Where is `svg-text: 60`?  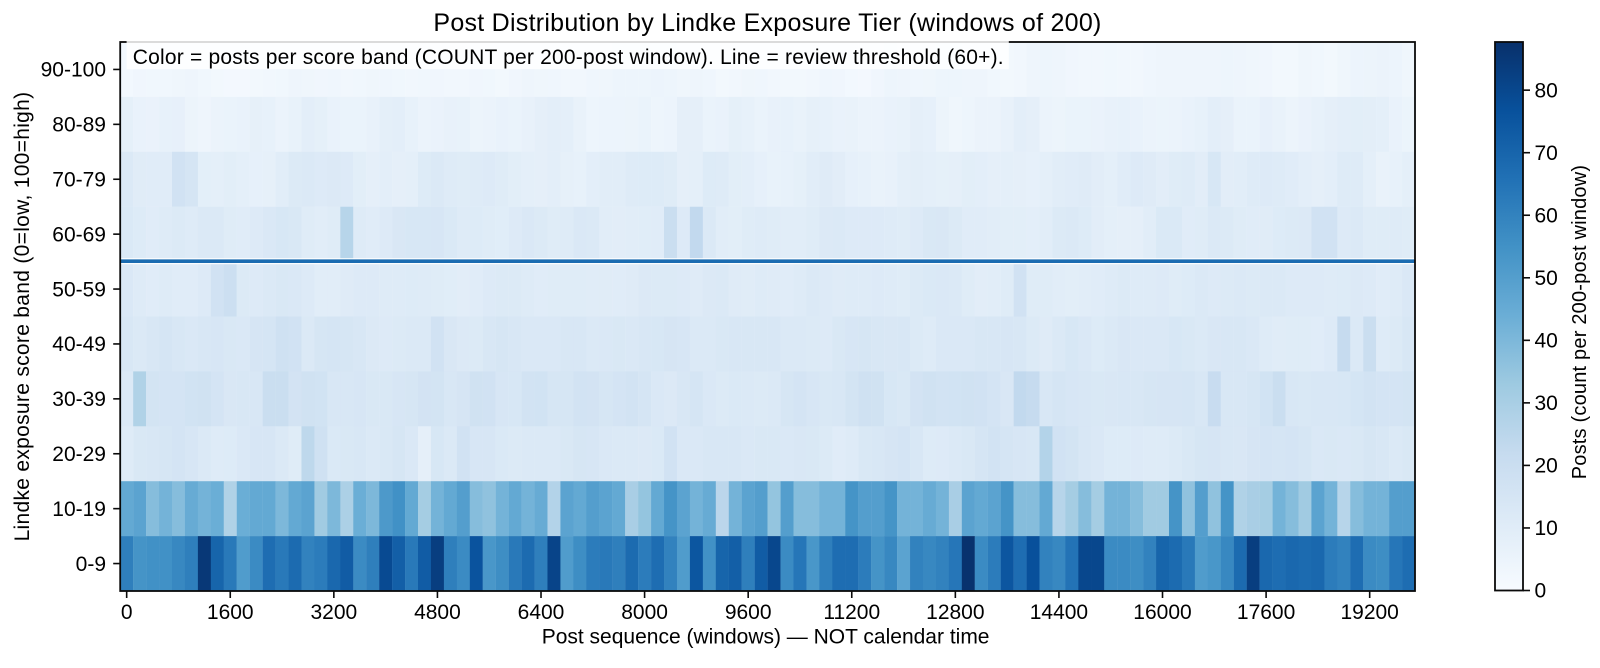
svg-text: 60 is located at coordinates (1546, 215).